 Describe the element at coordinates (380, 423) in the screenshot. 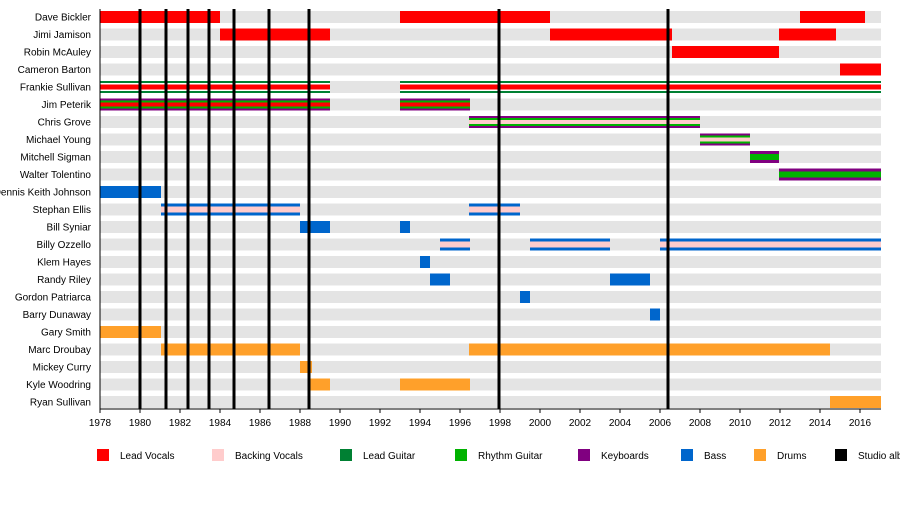

I see `x-tick-label: 1992` at that location.